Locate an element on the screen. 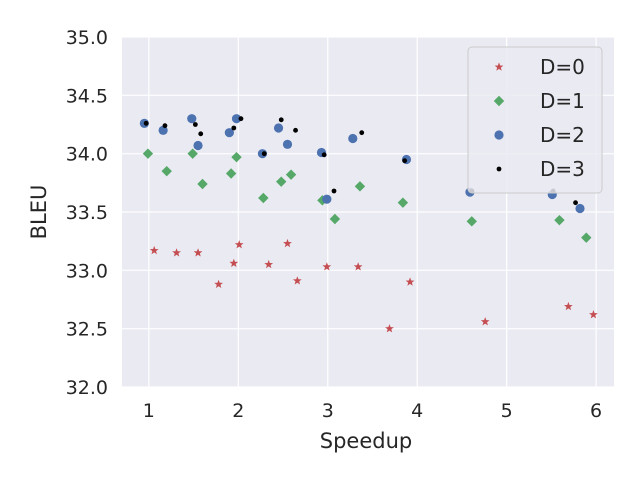  legend-label: D=3 is located at coordinates (562, 169).